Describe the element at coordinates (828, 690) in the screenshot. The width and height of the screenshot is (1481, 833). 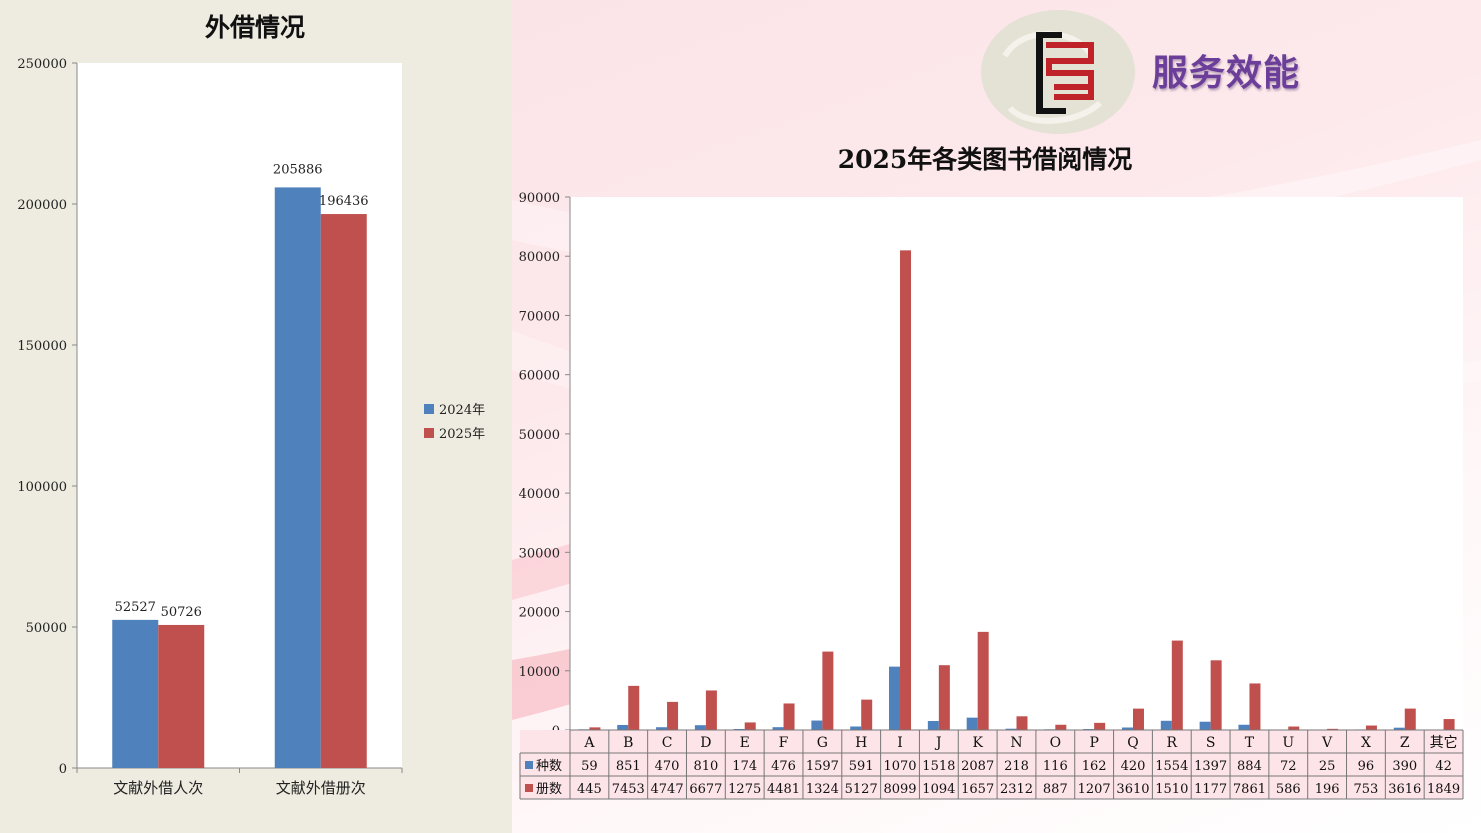
I see `right-bar-册数-G` at that location.